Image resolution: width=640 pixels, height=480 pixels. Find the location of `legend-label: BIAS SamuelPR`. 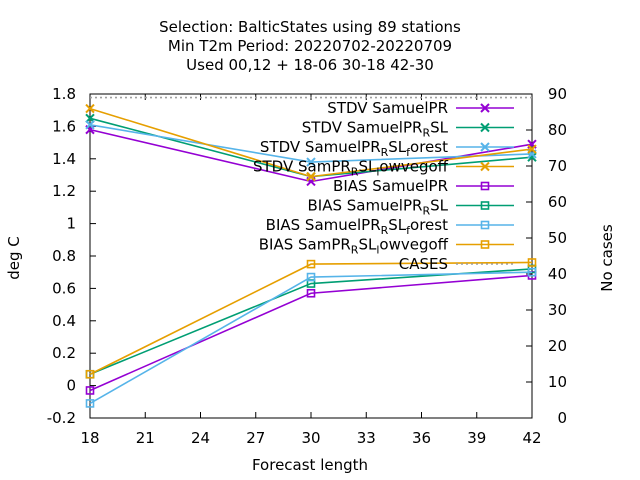

legend-label: BIAS SamuelPR is located at coordinates (390, 186).